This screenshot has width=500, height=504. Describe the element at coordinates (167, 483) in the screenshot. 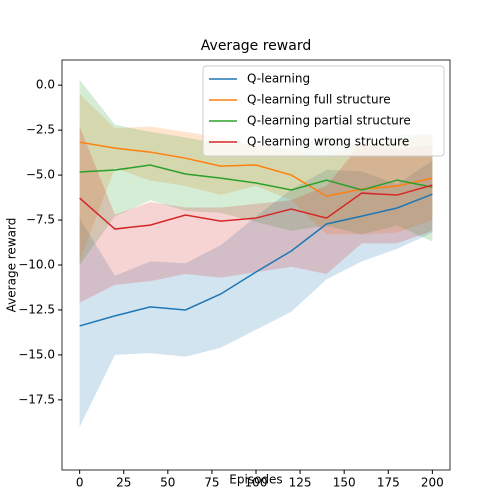

I see `x-tick-label: 50` at that location.